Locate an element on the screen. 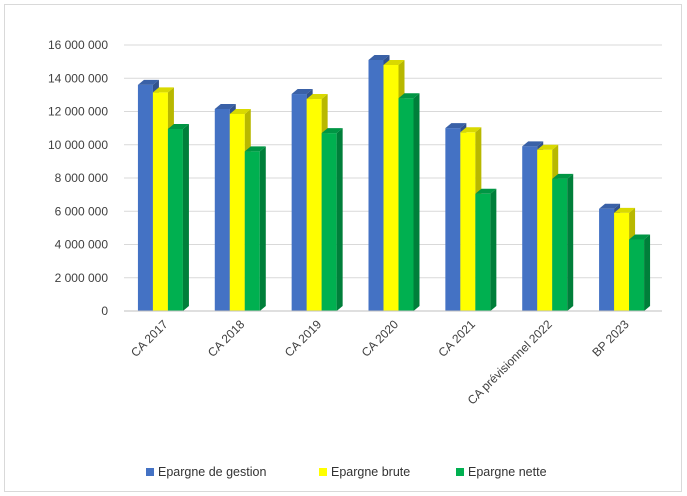 The width and height of the screenshot is (687, 496). y-tick-label: 0 is located at coordinates (104, 311).